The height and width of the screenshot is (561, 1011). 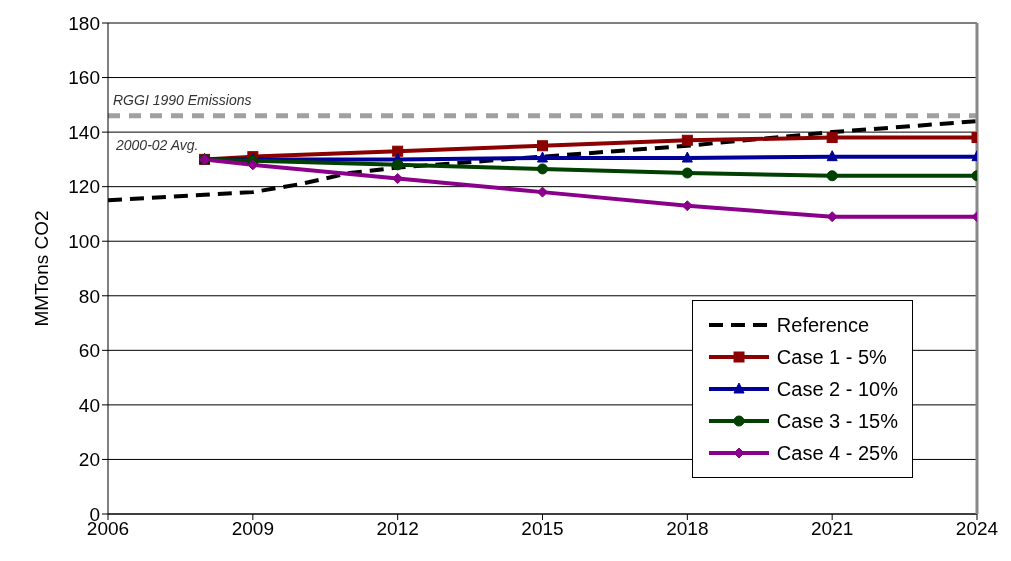 I want to click on ref-line-label: RGGI 1990 Emissions, so click(x=182, y=99).